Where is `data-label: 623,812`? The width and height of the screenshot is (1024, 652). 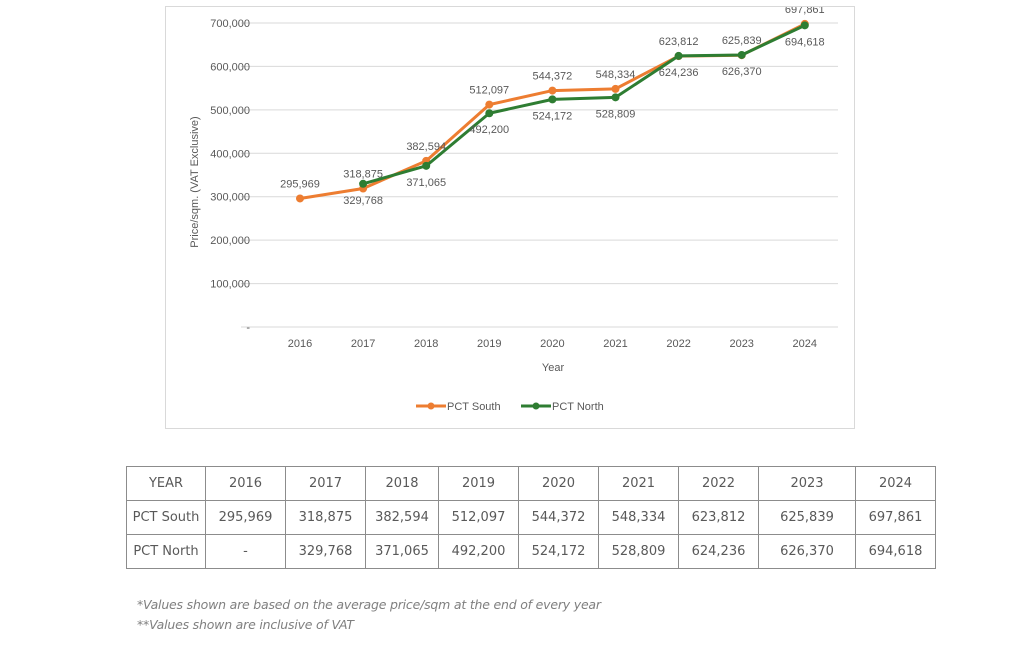
data-label: 623,812 is located at coordinates (679, 42).